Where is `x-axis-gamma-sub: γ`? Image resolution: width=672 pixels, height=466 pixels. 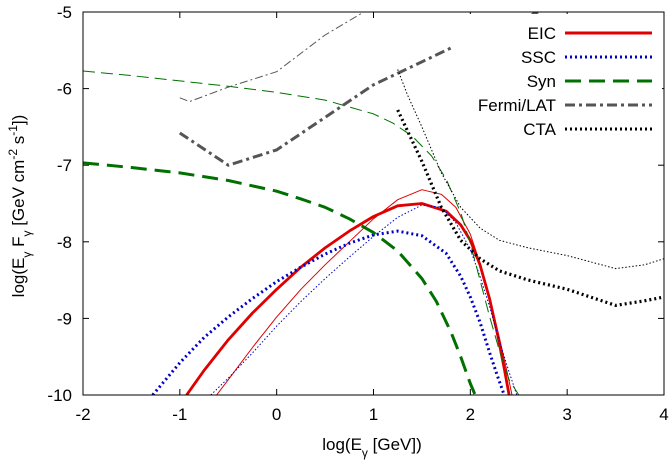
x-axis-gamma-sub: γ is located at coordinates (365, 453).